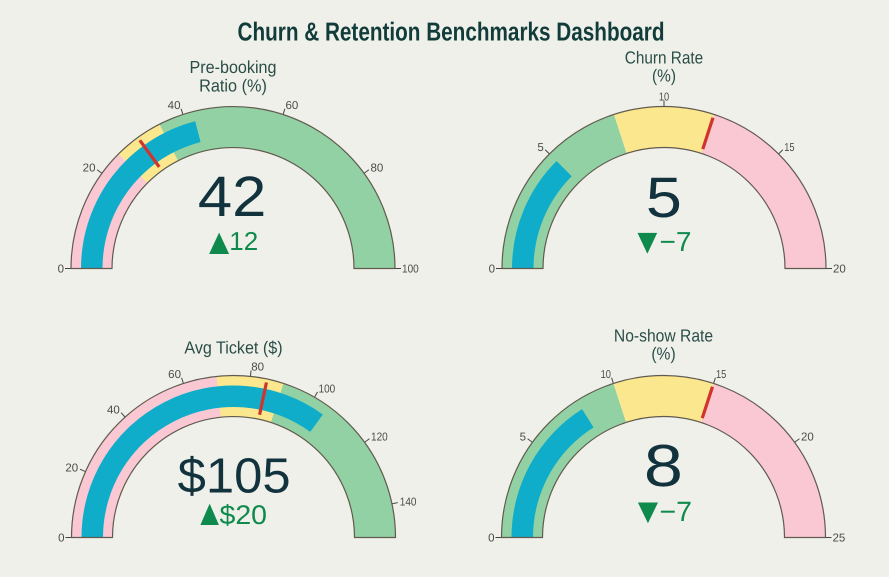 The width and height of the screenshot is (889, 577). Describe the element at coordinates (408, 503) in the screenshot. I see `svg-text: 140` at that location.